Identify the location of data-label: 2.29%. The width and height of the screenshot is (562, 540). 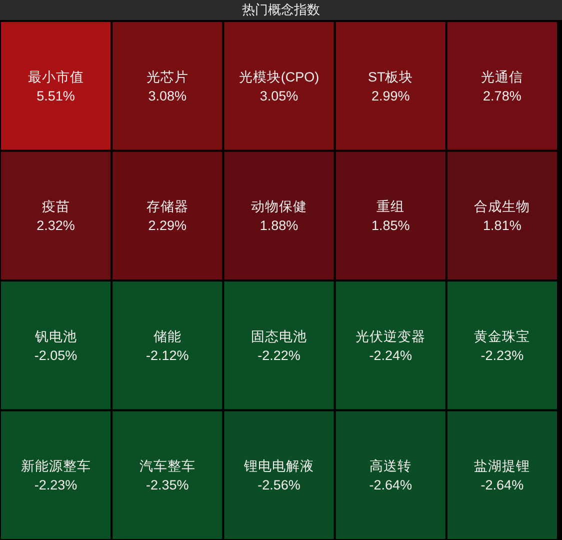
(167, 226).